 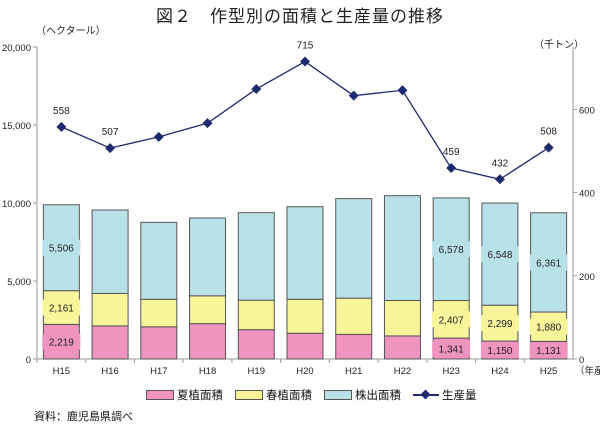 What do you see at coordinates (353, 371) in the screenshot?
I see `x-tick-label: H21` at bounding box center [353, 371].